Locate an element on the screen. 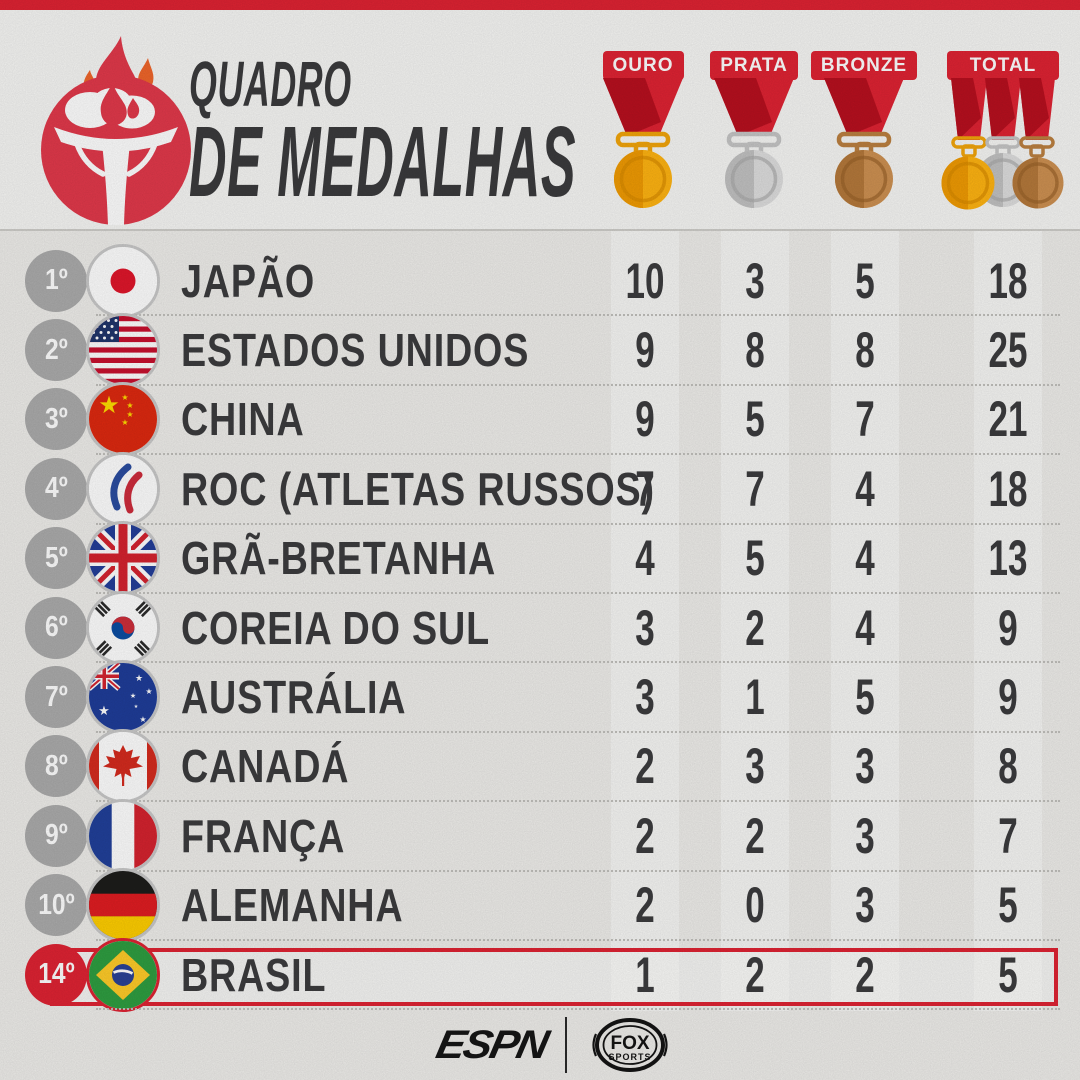 This screenshot has width=1080, height=1080. silver-medal-icon is located at coordinates (754, 143).